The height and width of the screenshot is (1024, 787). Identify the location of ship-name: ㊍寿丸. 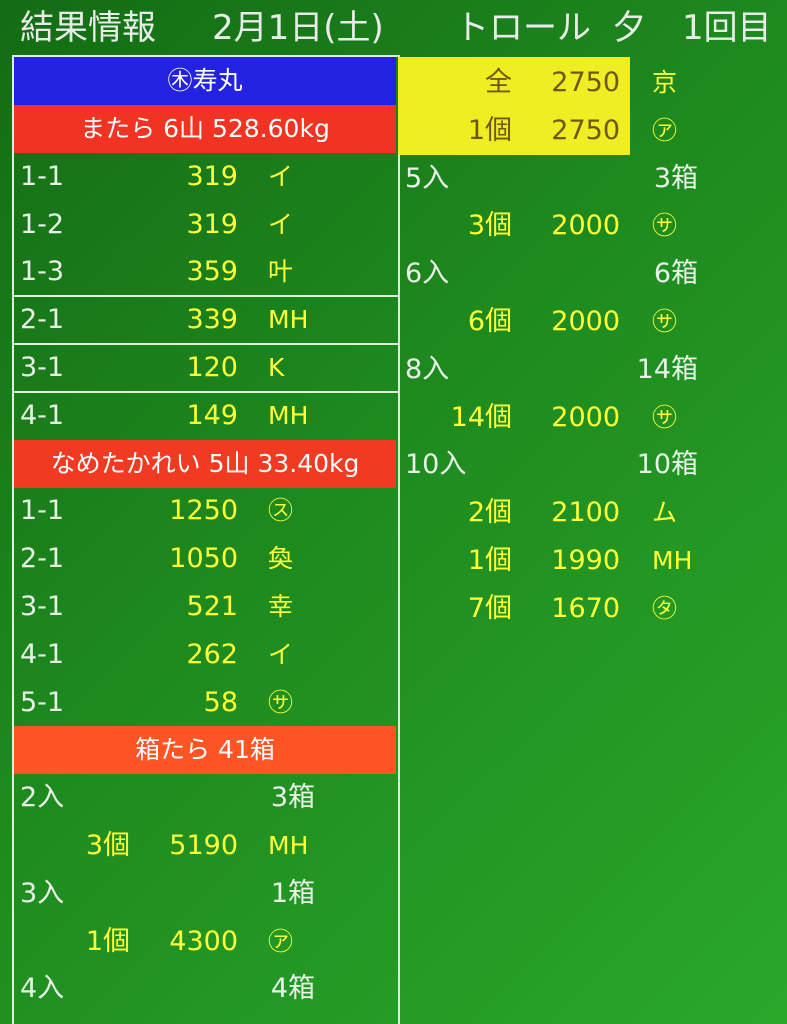
(205, 81).